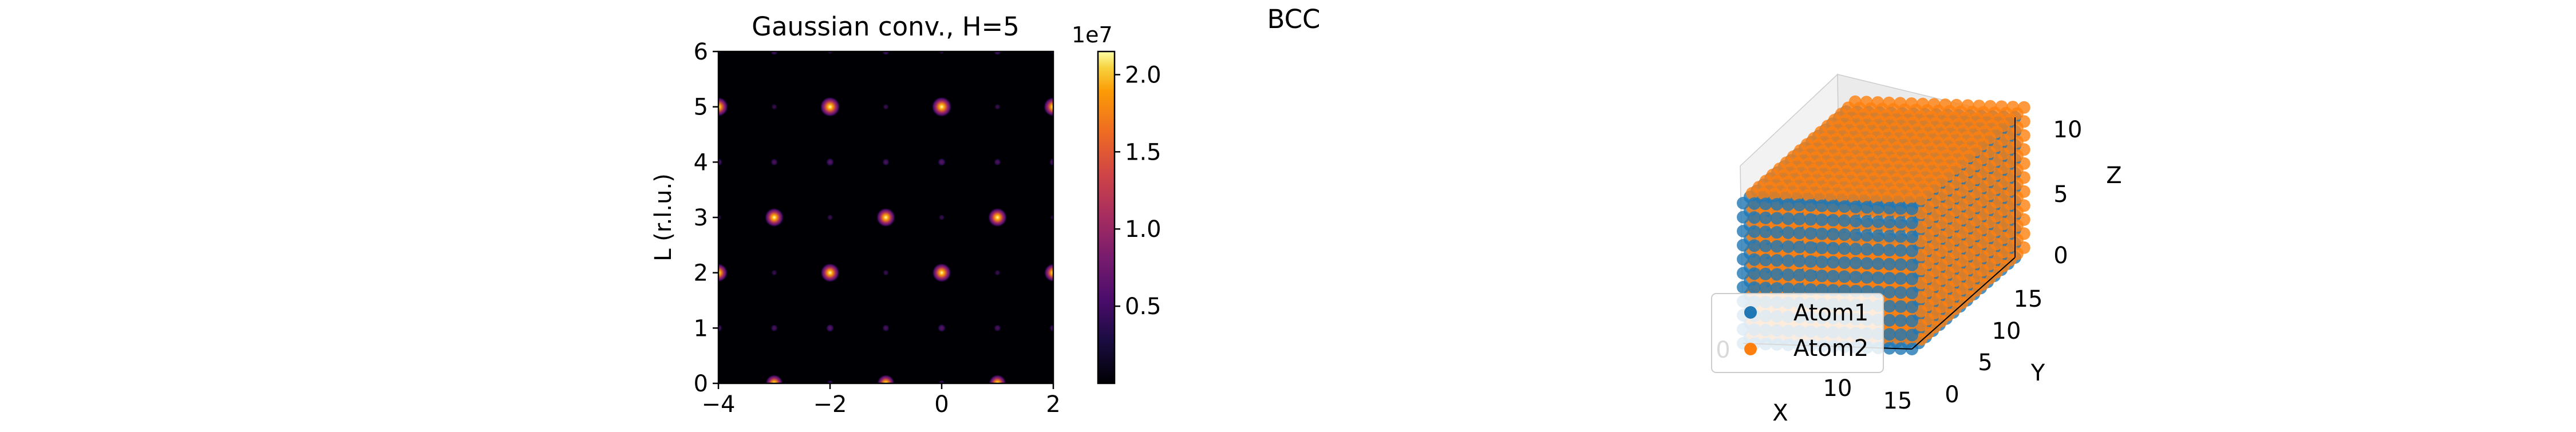 This screenshot has width=2576, height=432. What do you see at coordinates (1143, 229) in the screenshot?
I see `colorbar-tick-label: 1.0` at bounding box center [1143, 229].